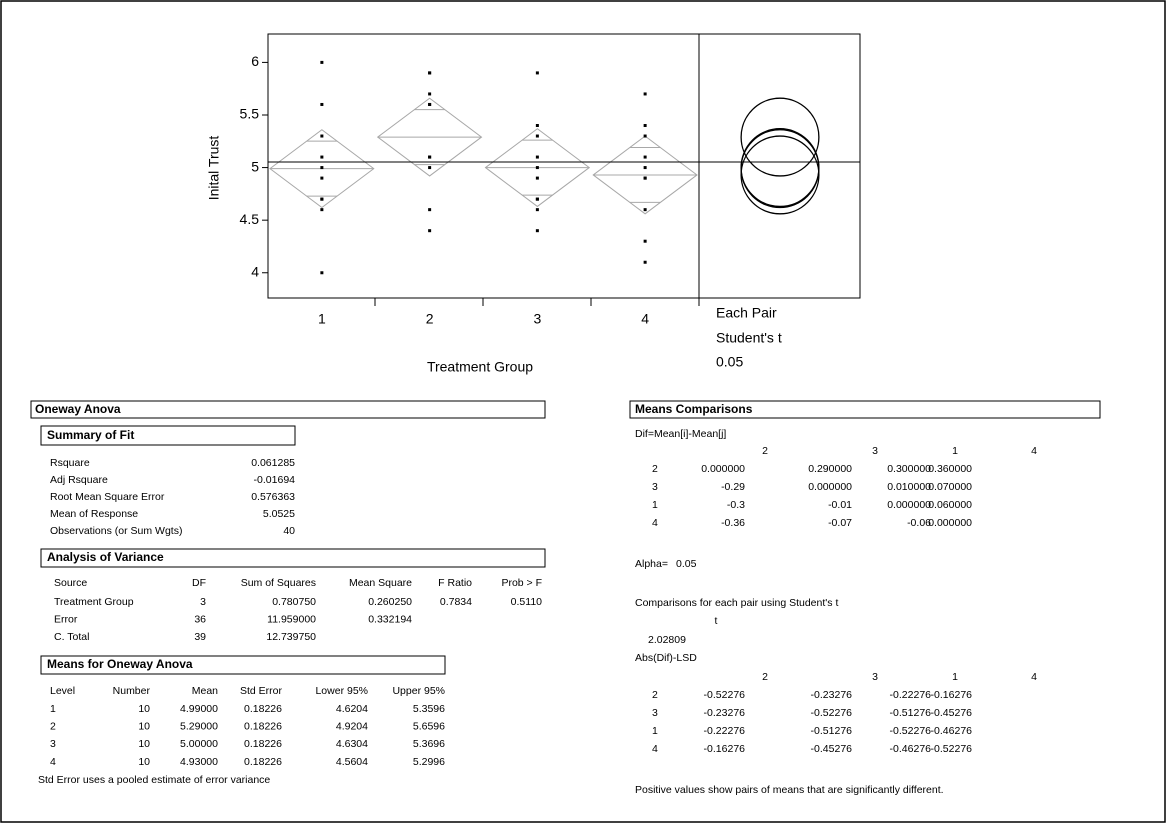 The height and width of the screenshot is (829, 1167). Describe the element at coordinates (840, 523) in the screenshot. I see `table-cell: -0.07` at that location.